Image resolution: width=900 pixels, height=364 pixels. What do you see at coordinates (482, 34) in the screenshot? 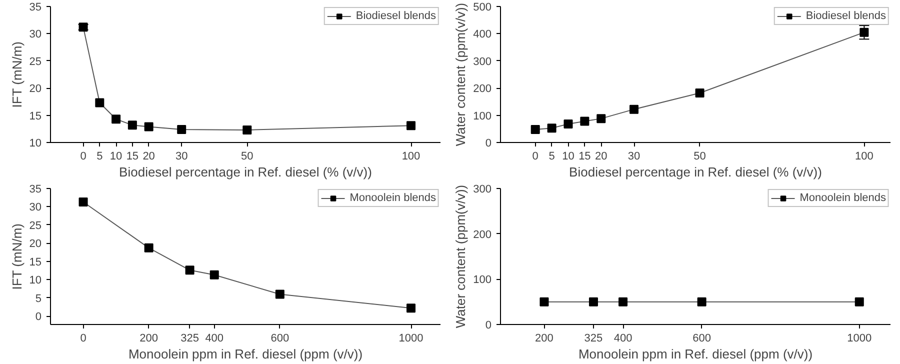
I see `y-tick-label: 400` at bounding box center [482, 34].